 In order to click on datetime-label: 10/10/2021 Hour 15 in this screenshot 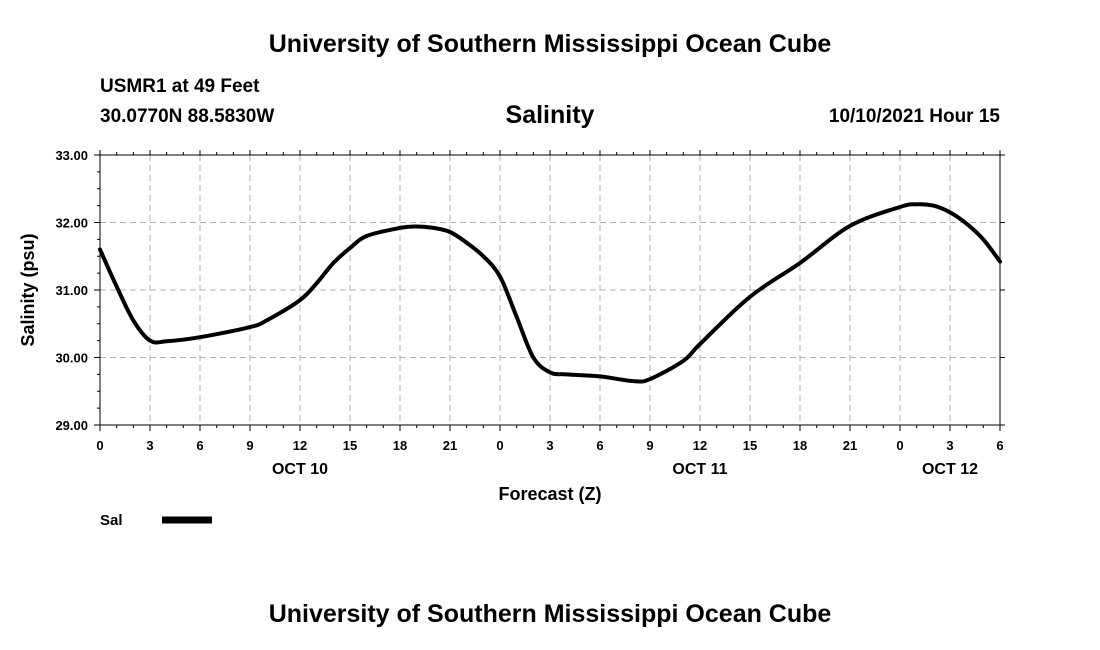, I will do `click(914, 116)`.